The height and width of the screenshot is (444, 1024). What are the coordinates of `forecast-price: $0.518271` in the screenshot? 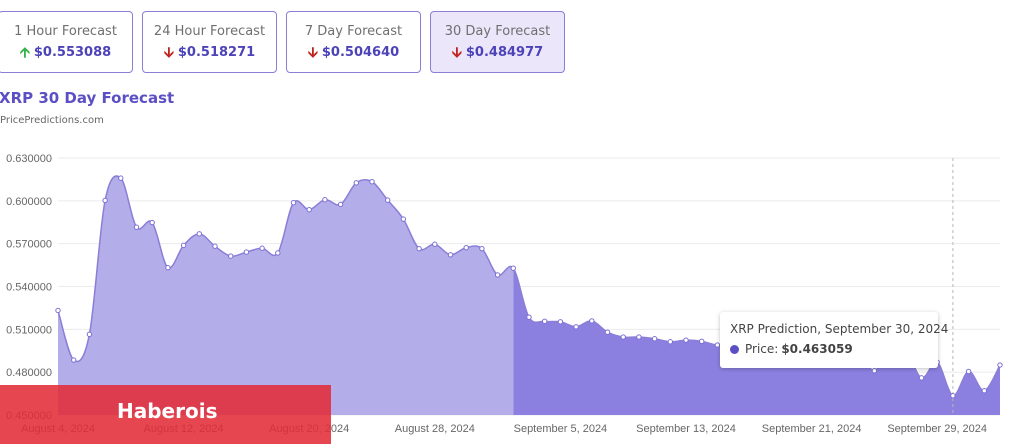 It's located at (216, 52).